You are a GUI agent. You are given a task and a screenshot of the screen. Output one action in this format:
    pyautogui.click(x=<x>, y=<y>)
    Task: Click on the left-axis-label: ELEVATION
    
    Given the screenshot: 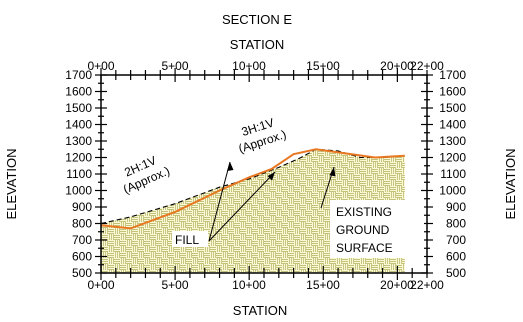 What is the action you would take?
    pyautogui.click(x=11, y=183)
    